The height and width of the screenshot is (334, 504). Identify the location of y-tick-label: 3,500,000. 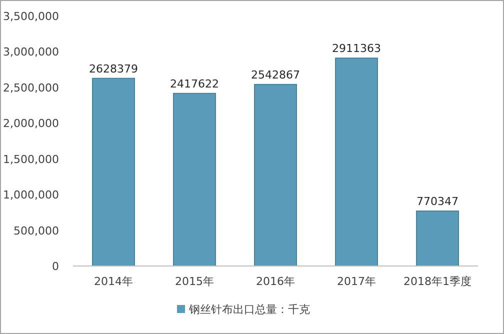
(31, 16).